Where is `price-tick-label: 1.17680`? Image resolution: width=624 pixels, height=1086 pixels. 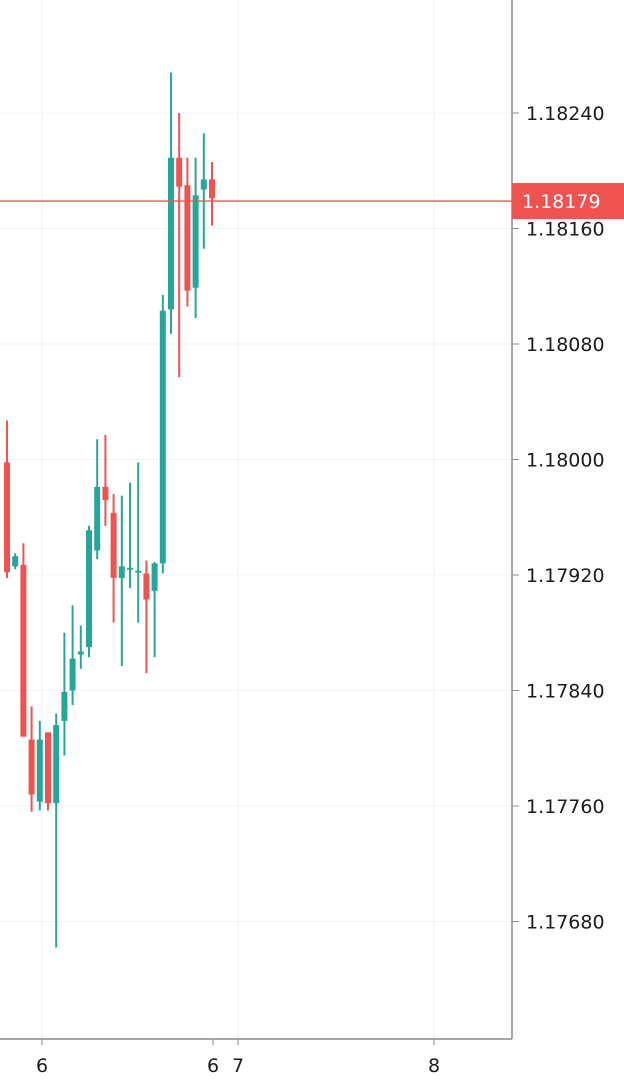 price-tick-label: 1.17680 is located at coordinates (565, 923).